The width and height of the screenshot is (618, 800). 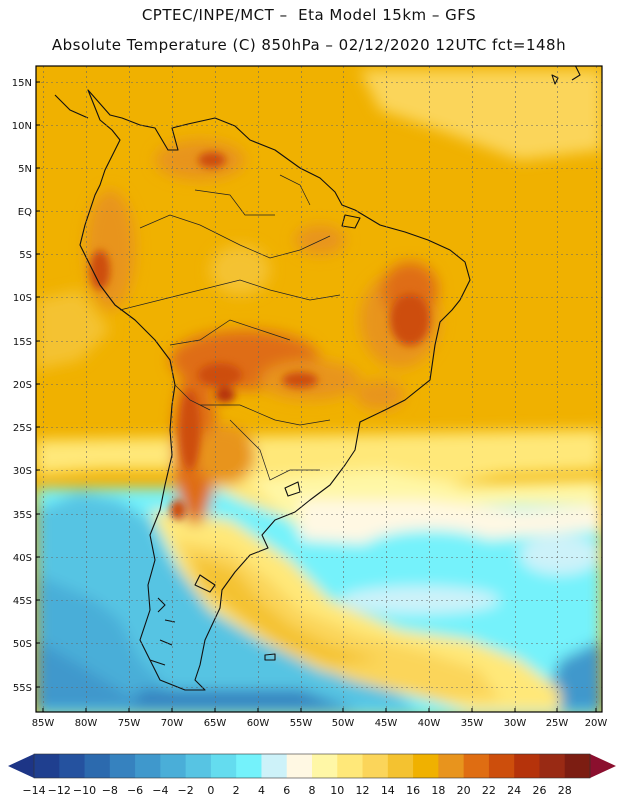 I want to click on colorbar-label: −4, so click(x=160, y=790).